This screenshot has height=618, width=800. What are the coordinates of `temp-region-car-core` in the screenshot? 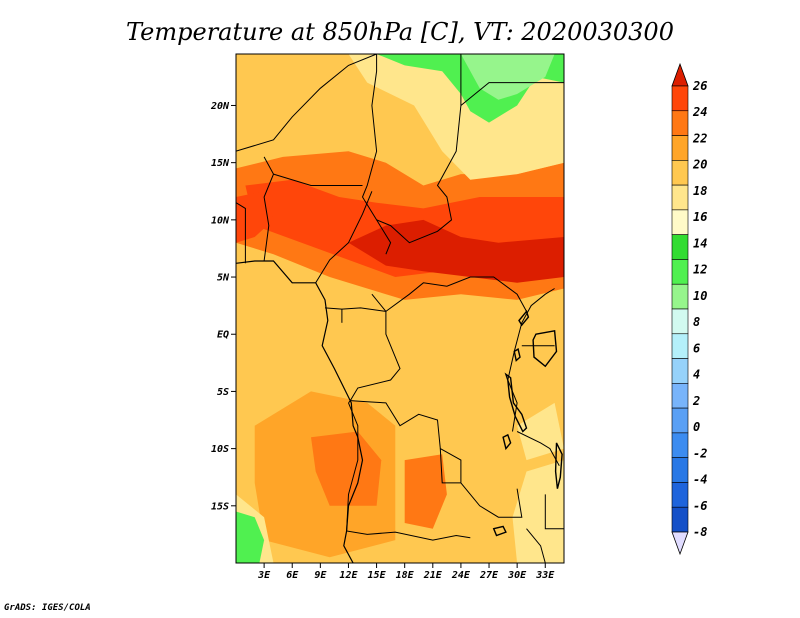 It's located at (456, 251).